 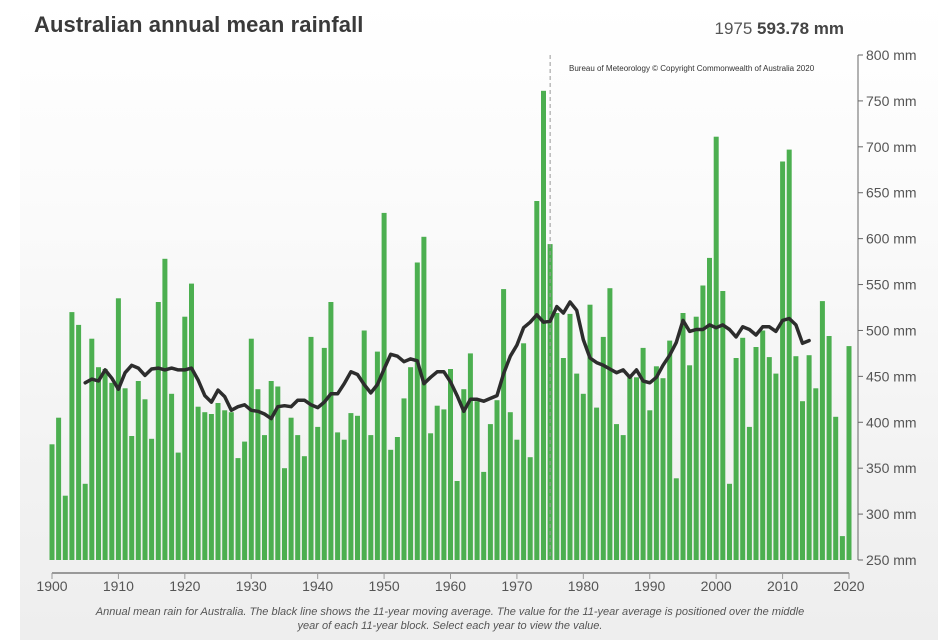 What do you see at coordinates (849, 453) in the screenshot?
I see `bar-2020` at bounding box center [849, 453].